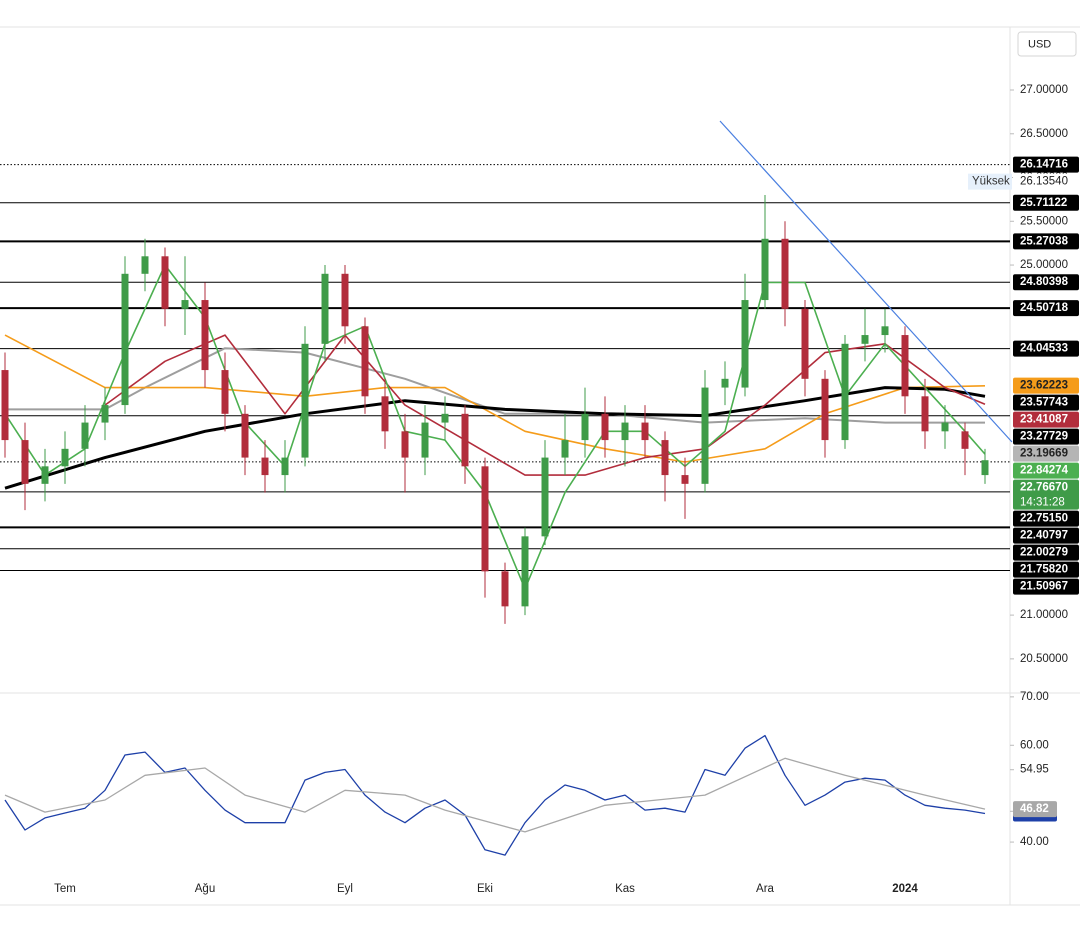  I want to click on price-label: 26.14716, so click(1044, 165).